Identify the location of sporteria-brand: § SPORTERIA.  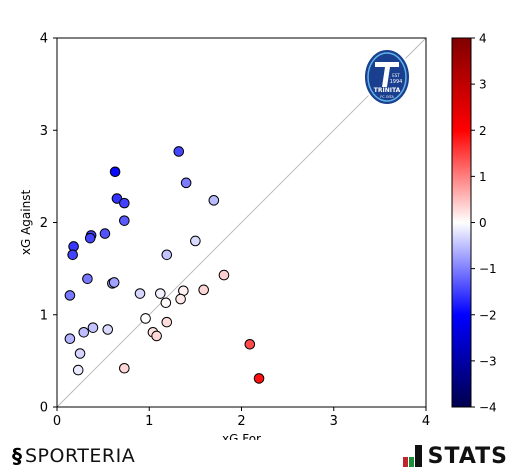
(73, 456).